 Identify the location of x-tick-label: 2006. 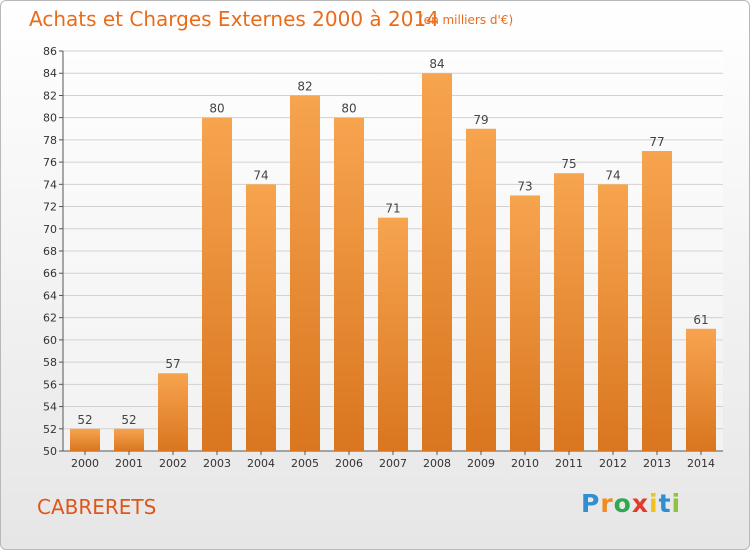
(349, 463).